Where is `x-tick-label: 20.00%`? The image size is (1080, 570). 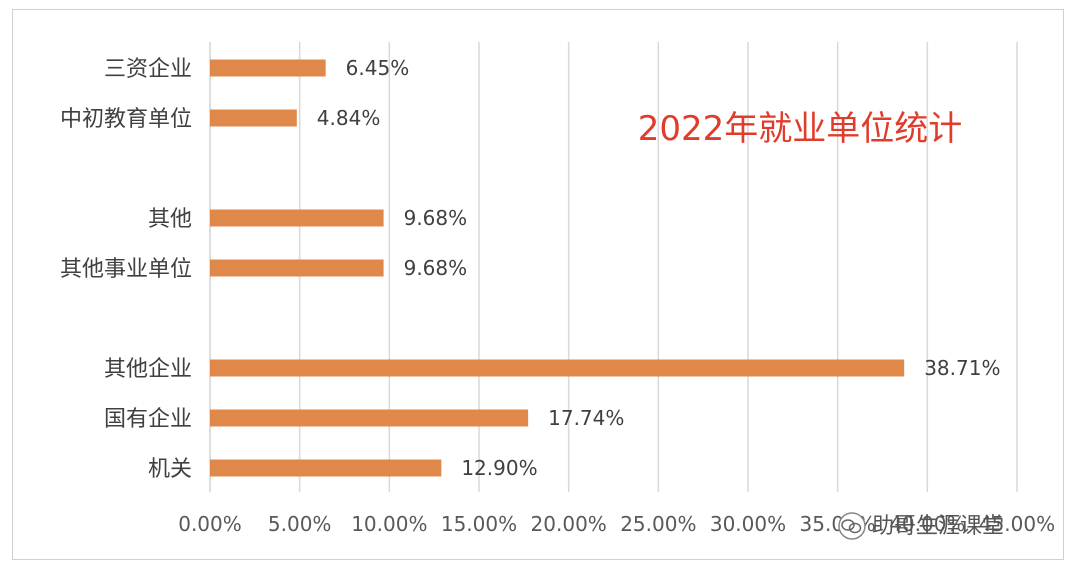 x-tick-label: 20.00% is located at coordinates (569, 524).